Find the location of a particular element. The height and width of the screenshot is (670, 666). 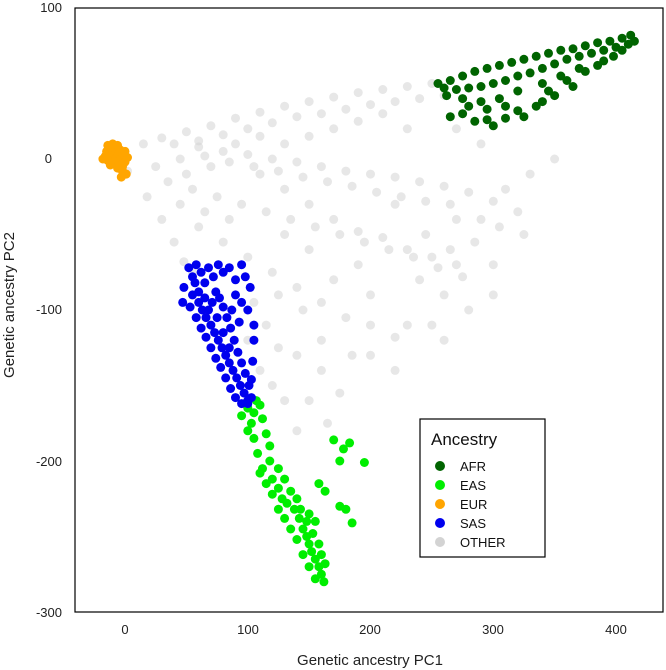

legend-label-eur: EUR is located at coordinates (473, 504).